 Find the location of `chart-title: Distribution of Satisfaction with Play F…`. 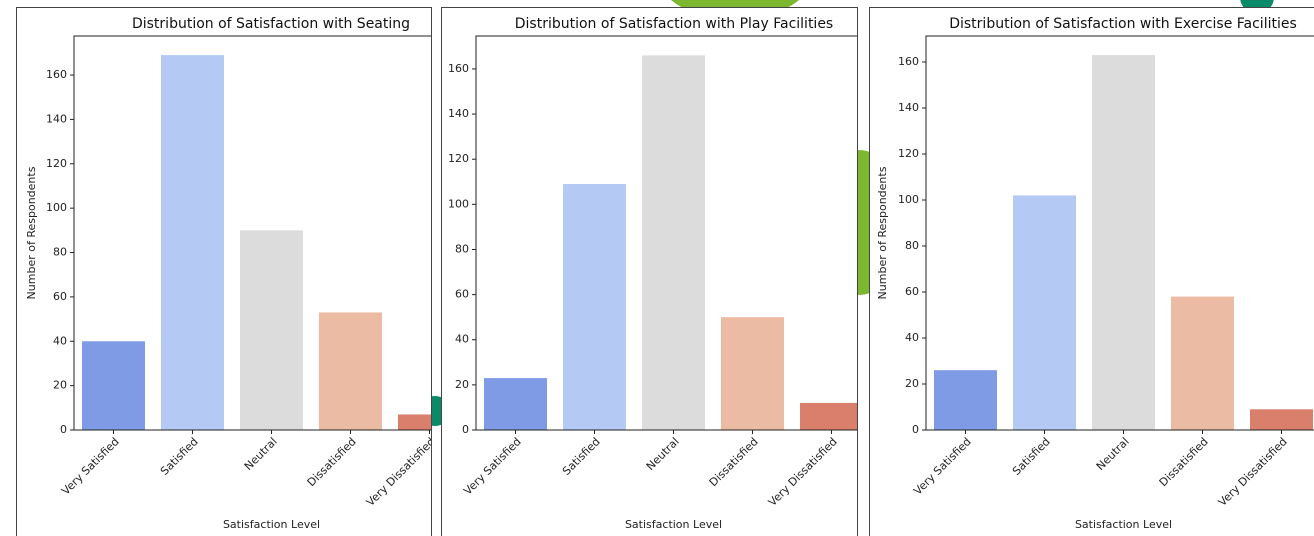

chart-title: Distribution of Satisfaction with Play F… is located at coordinates (674, 24).